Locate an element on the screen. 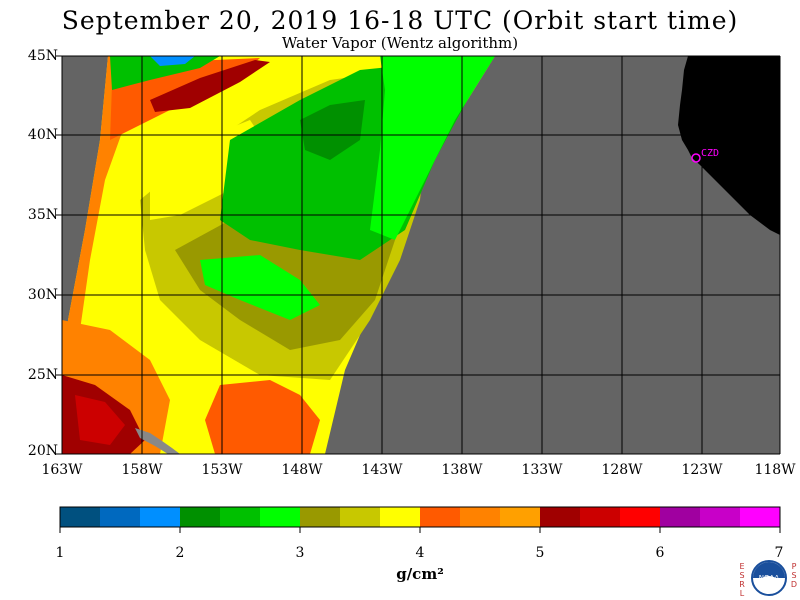 The width and height of the screenshot is (800, 600). colorbar-frame is located at coordinates (420, 517).